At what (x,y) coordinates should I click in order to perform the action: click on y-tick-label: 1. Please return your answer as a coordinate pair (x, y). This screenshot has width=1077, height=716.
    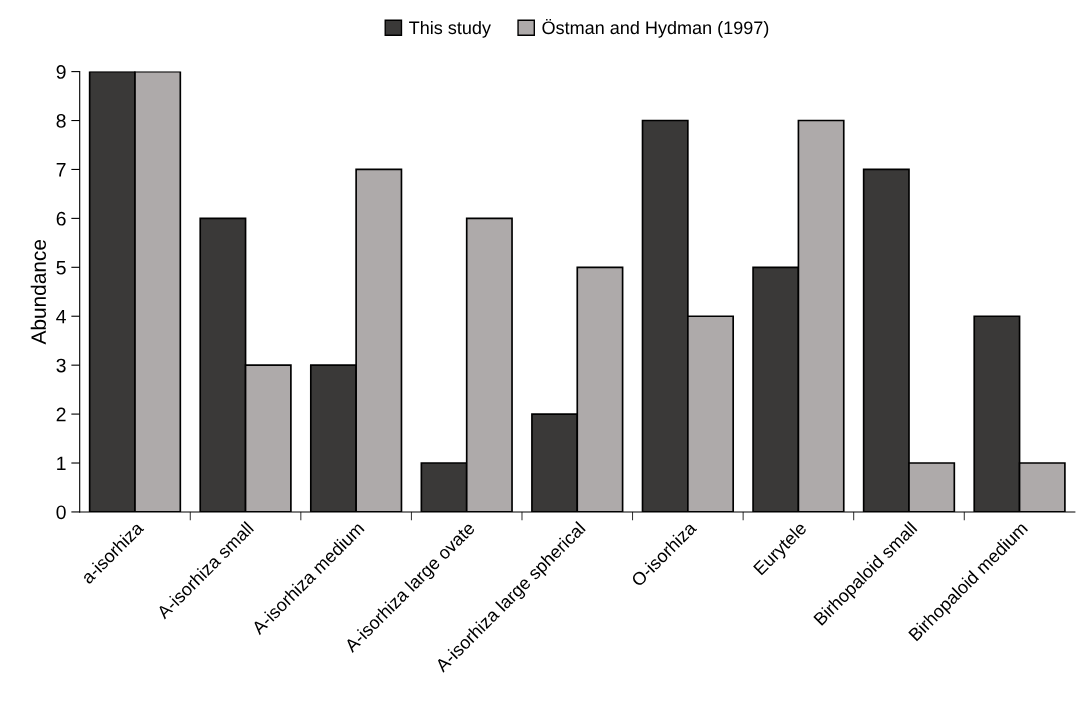
    Looking at the image, I should click on (61, 463).